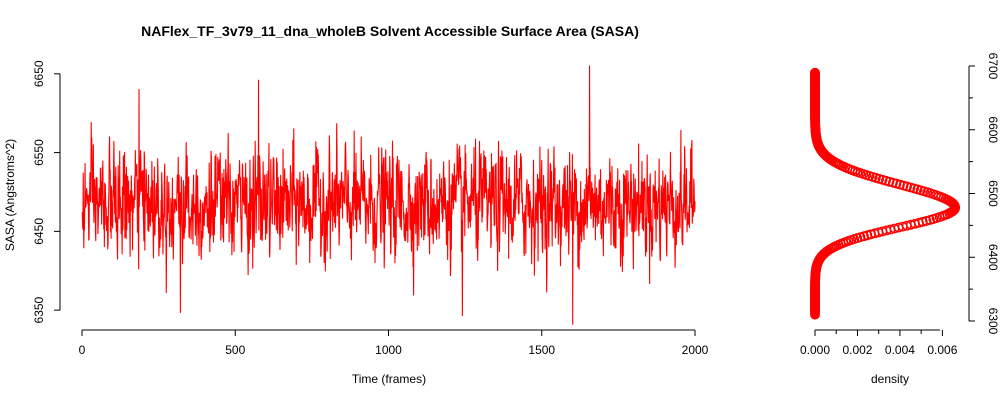  Describe the element at coordinates (815, 72) in the screenshot. I see `density-point` at that location.